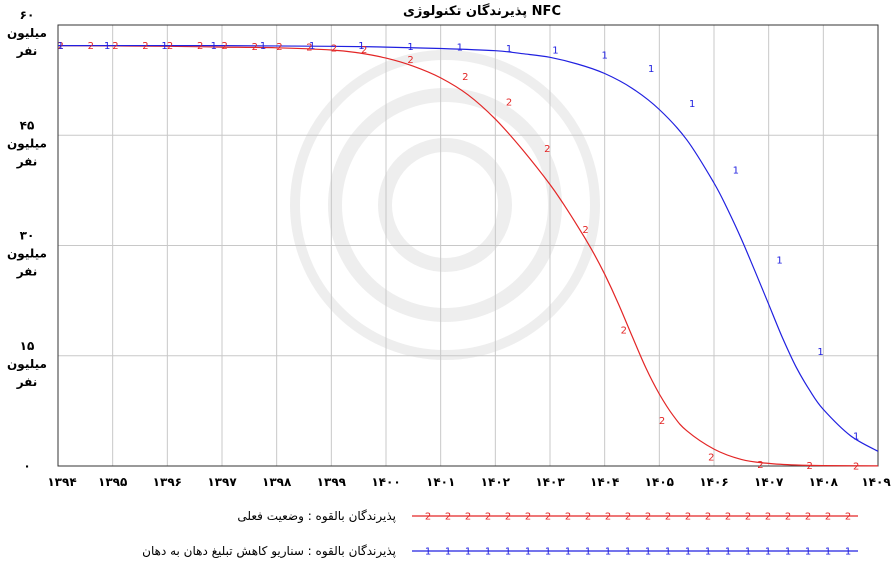 Image resolution: width=895 pixels, height=564 pixels. Describe the element at coordinates (482, 11) in the screenshot. I see `chart-title: پذیرندگان تکنولوژی NFC` at that location.